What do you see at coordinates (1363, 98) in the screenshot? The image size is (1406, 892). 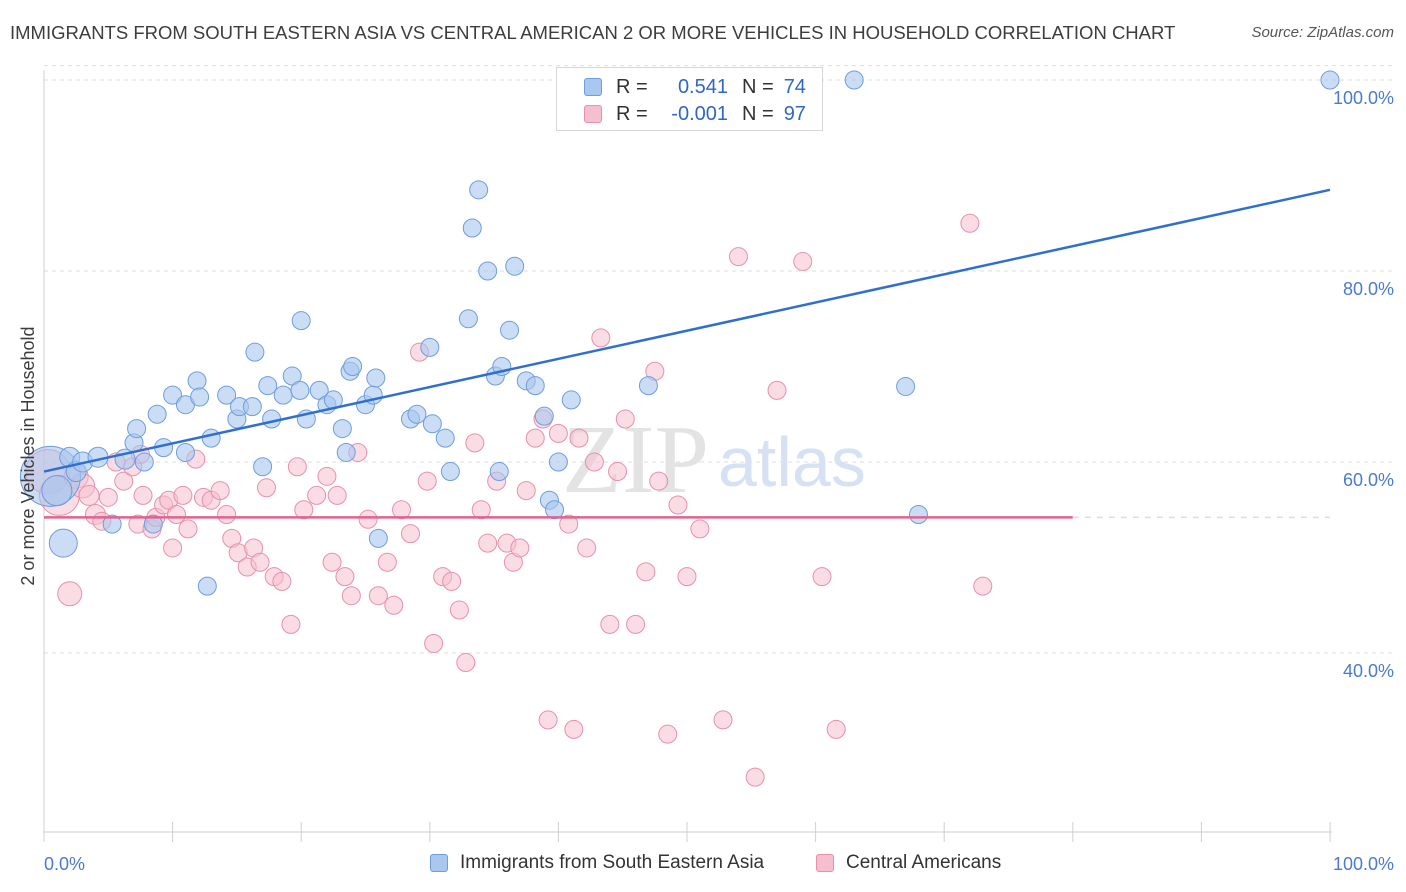 I see `y-tick-label: 100.0%` at bounding box center [1363, 98].